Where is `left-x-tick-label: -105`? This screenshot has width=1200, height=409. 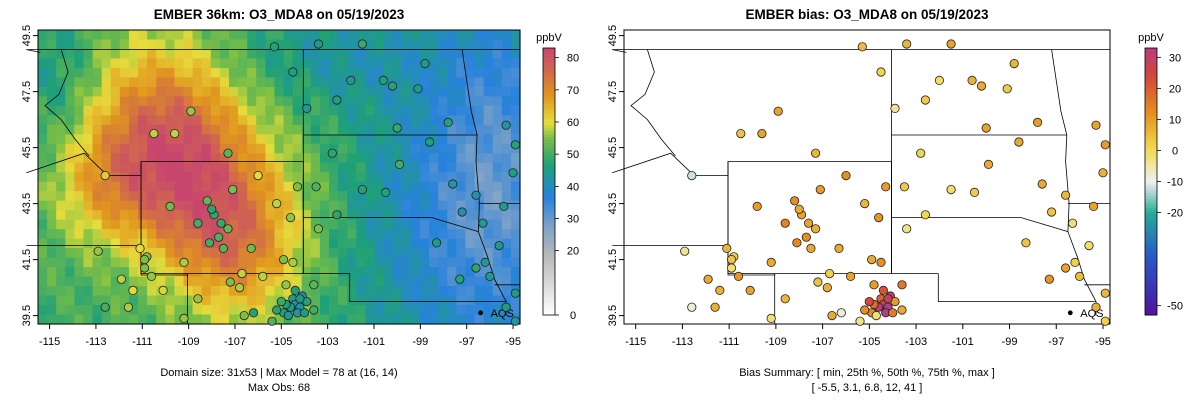 left-x-tick-label: -105 is located at coordinates (281, 342).